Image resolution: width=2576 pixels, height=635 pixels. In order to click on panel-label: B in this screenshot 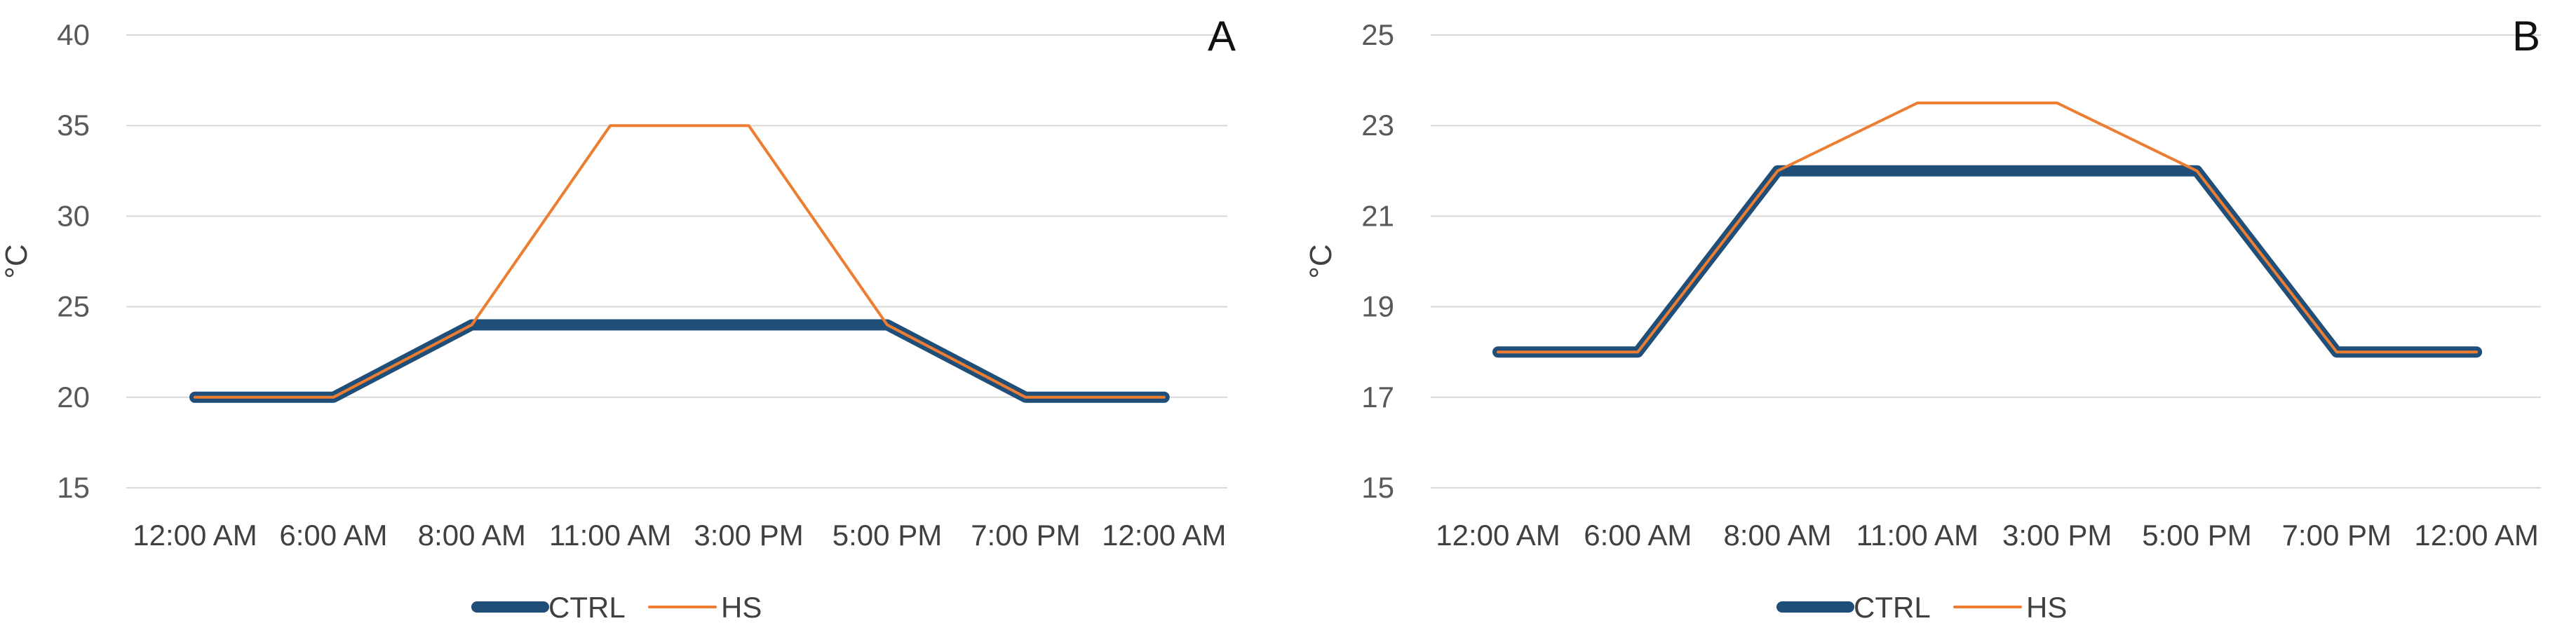, I will do `click(2526, 36)`.